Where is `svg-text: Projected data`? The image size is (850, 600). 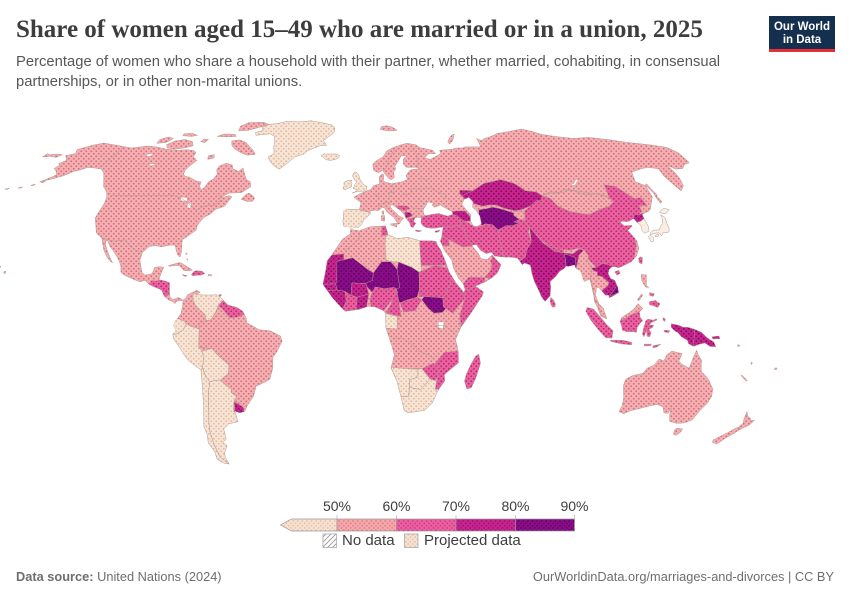
svg-text: Projected data is located at coordinates (472, 540).